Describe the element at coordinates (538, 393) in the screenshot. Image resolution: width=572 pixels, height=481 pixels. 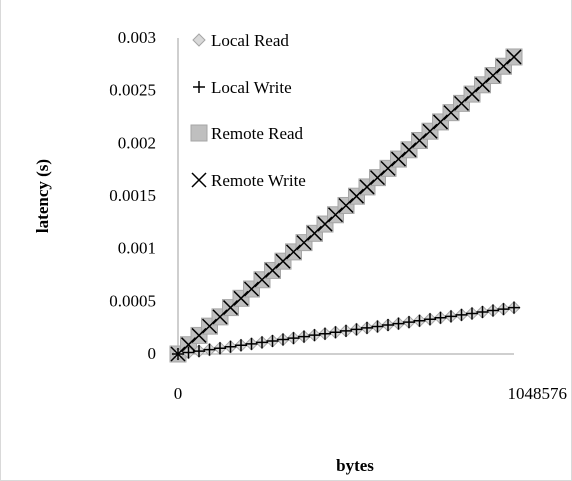
I see `x-tick-label: 1048576` at that location.